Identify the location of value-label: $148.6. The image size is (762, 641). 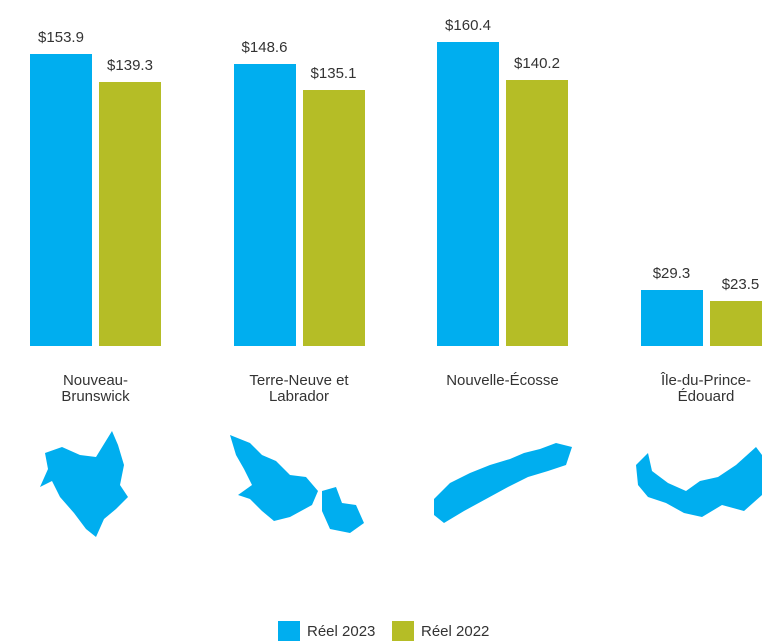
(264, 48).